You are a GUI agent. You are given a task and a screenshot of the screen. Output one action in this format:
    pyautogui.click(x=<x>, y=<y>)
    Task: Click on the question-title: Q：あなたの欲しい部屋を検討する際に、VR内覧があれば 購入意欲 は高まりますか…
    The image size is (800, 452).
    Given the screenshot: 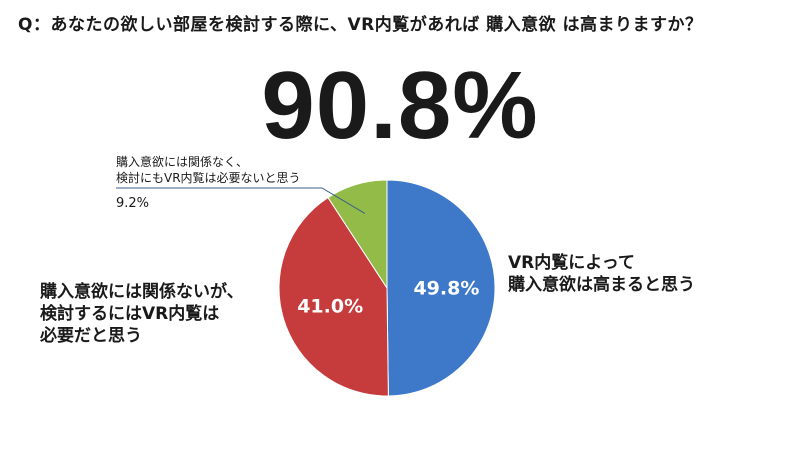 What is the action you would take?
    pyautogui.click(x=360, y=25)
    